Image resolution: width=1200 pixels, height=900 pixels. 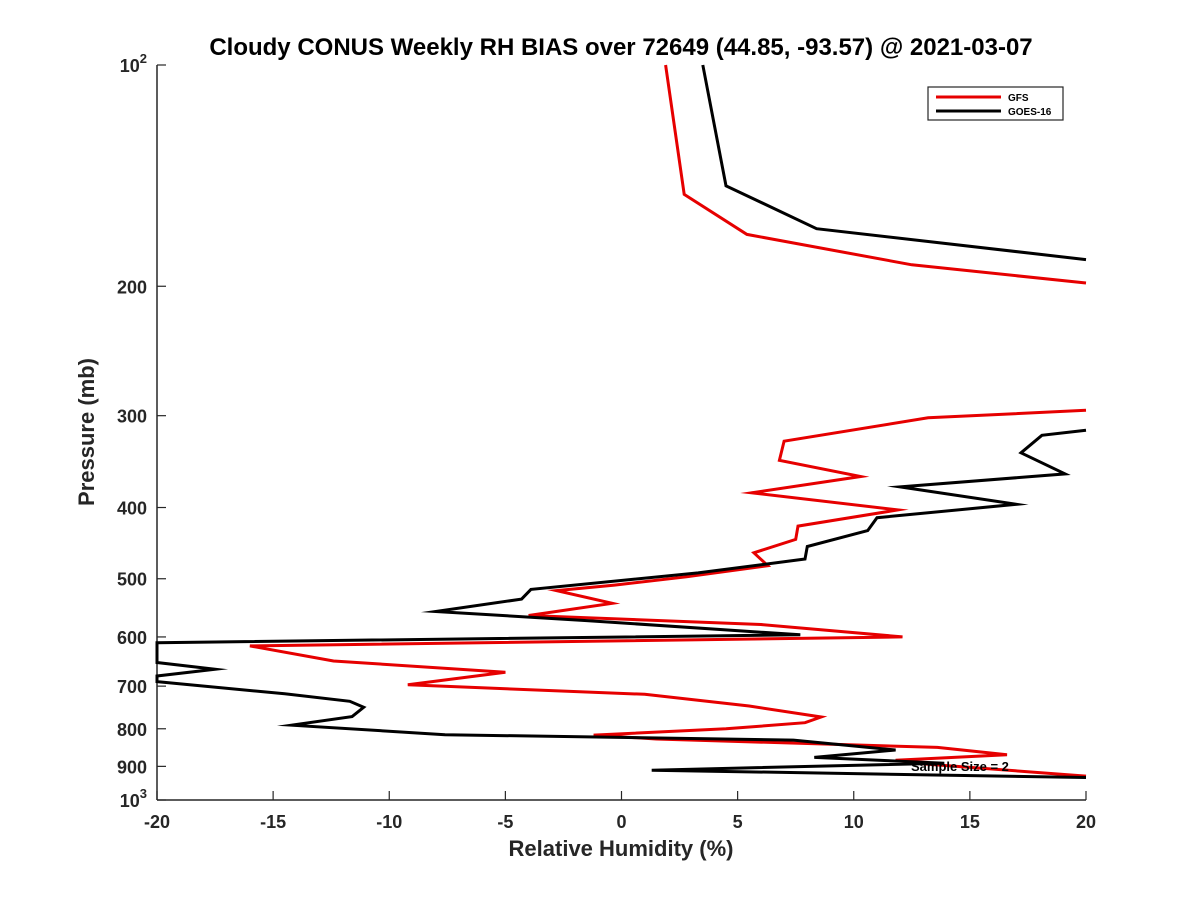 I want to click on x-tick-label: 5, so click(x=738, y=822).